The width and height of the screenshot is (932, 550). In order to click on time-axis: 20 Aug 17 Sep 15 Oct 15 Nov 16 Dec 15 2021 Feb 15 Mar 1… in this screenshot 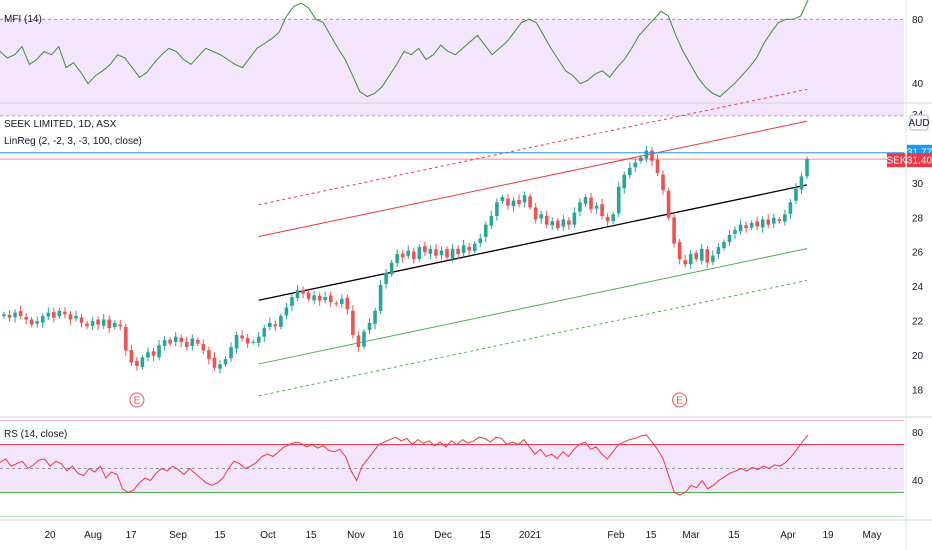, I will do `click(462, 535)`.